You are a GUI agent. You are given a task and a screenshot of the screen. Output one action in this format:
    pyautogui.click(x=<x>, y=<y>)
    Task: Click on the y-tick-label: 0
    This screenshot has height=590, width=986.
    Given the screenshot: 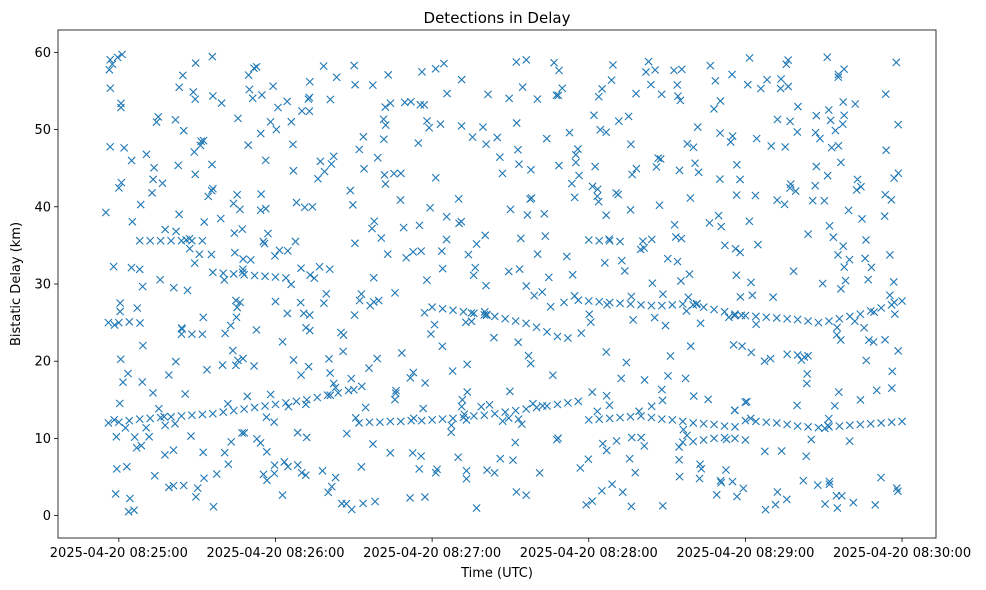 What is the action you would take?
    pyautogui.click(x=47, y=516)
    